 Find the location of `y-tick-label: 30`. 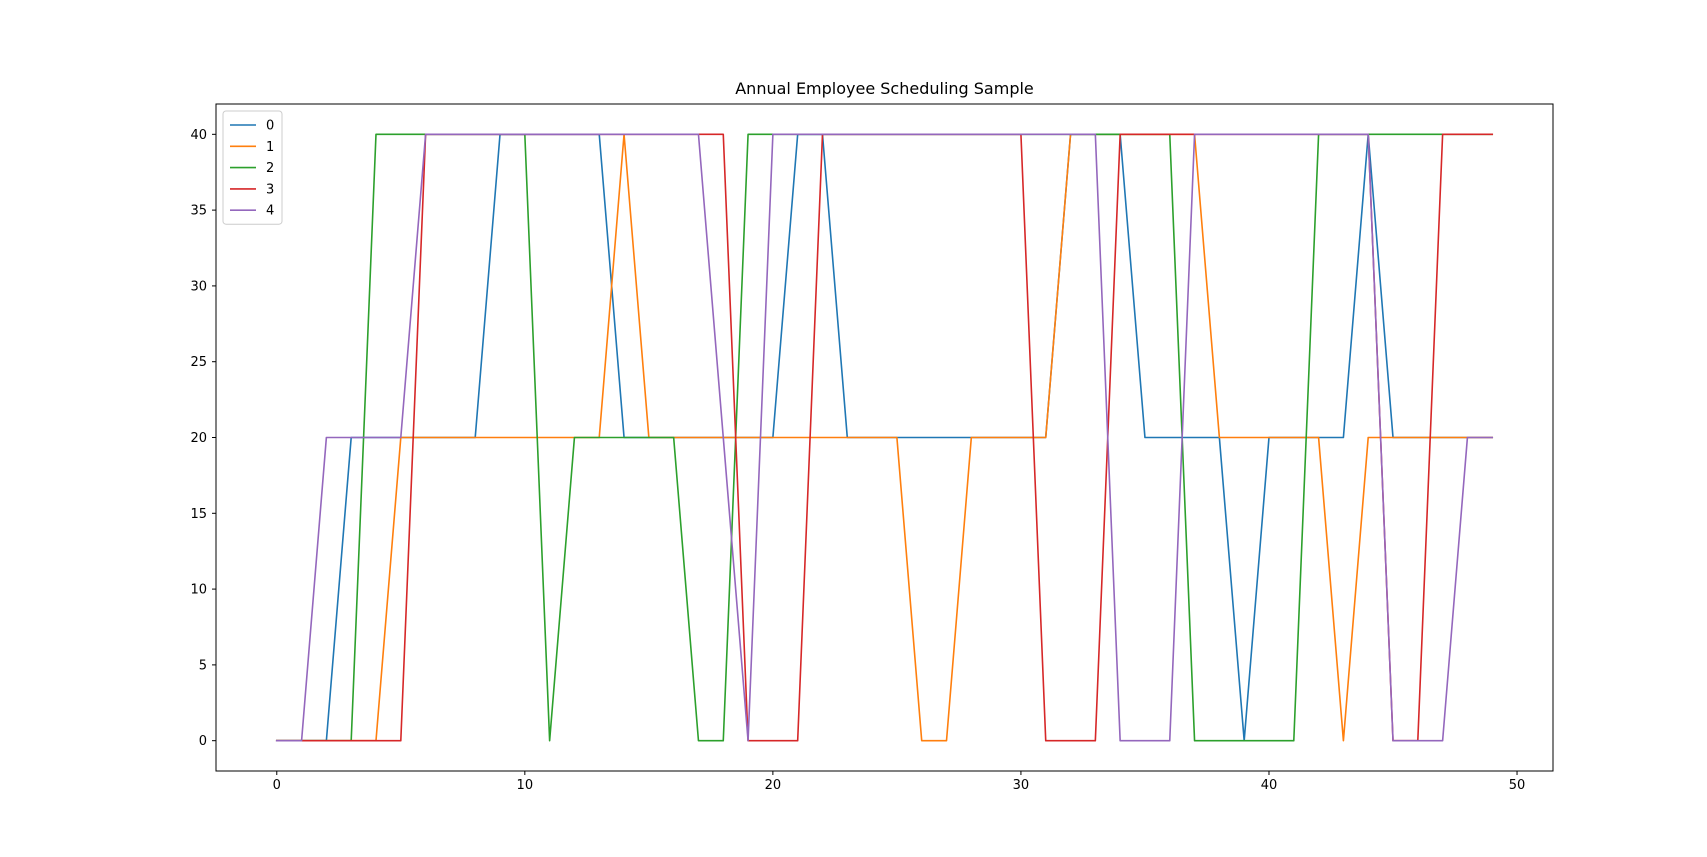

y-tick-label: 30 is located at coordinates (198, 286).